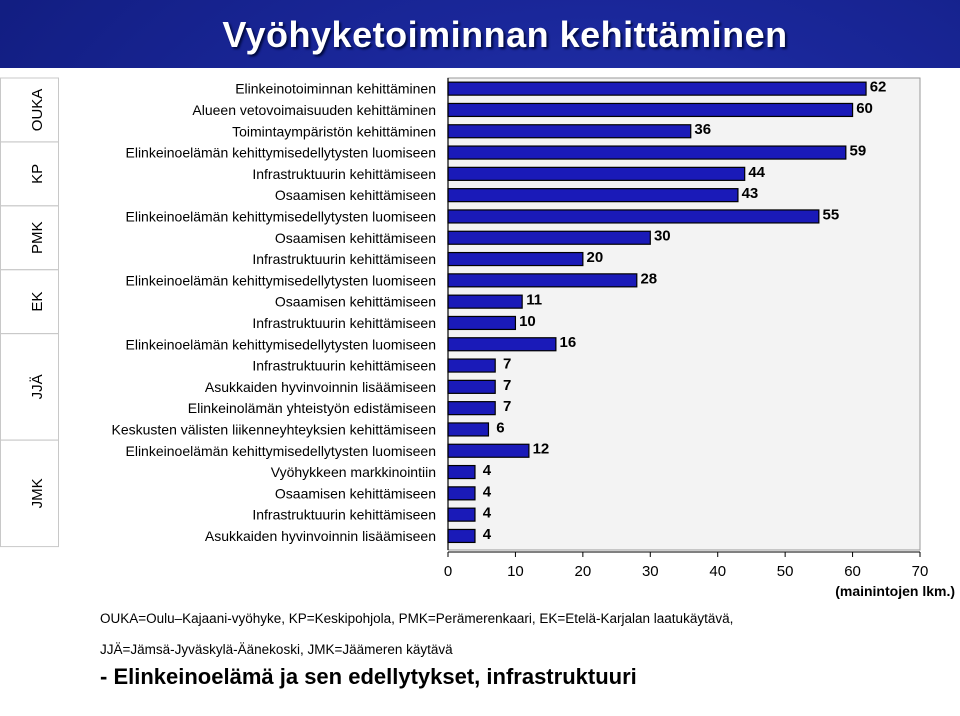 The width and height of the screenshot is (960, 716). I want to click on group-label-jjä: JJÄ, so click(37, 386).